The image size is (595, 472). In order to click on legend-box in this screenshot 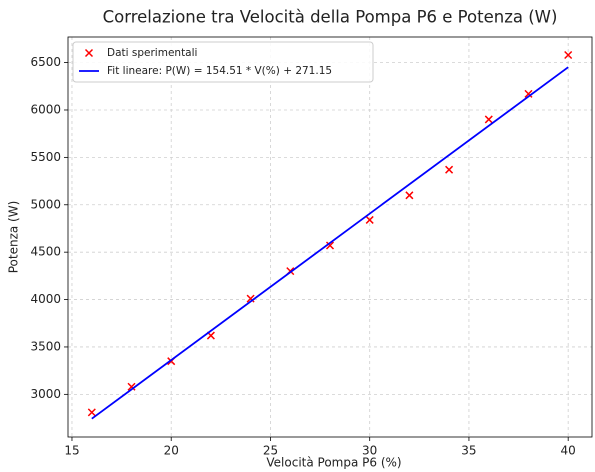, I will do `click(223, 62)`.